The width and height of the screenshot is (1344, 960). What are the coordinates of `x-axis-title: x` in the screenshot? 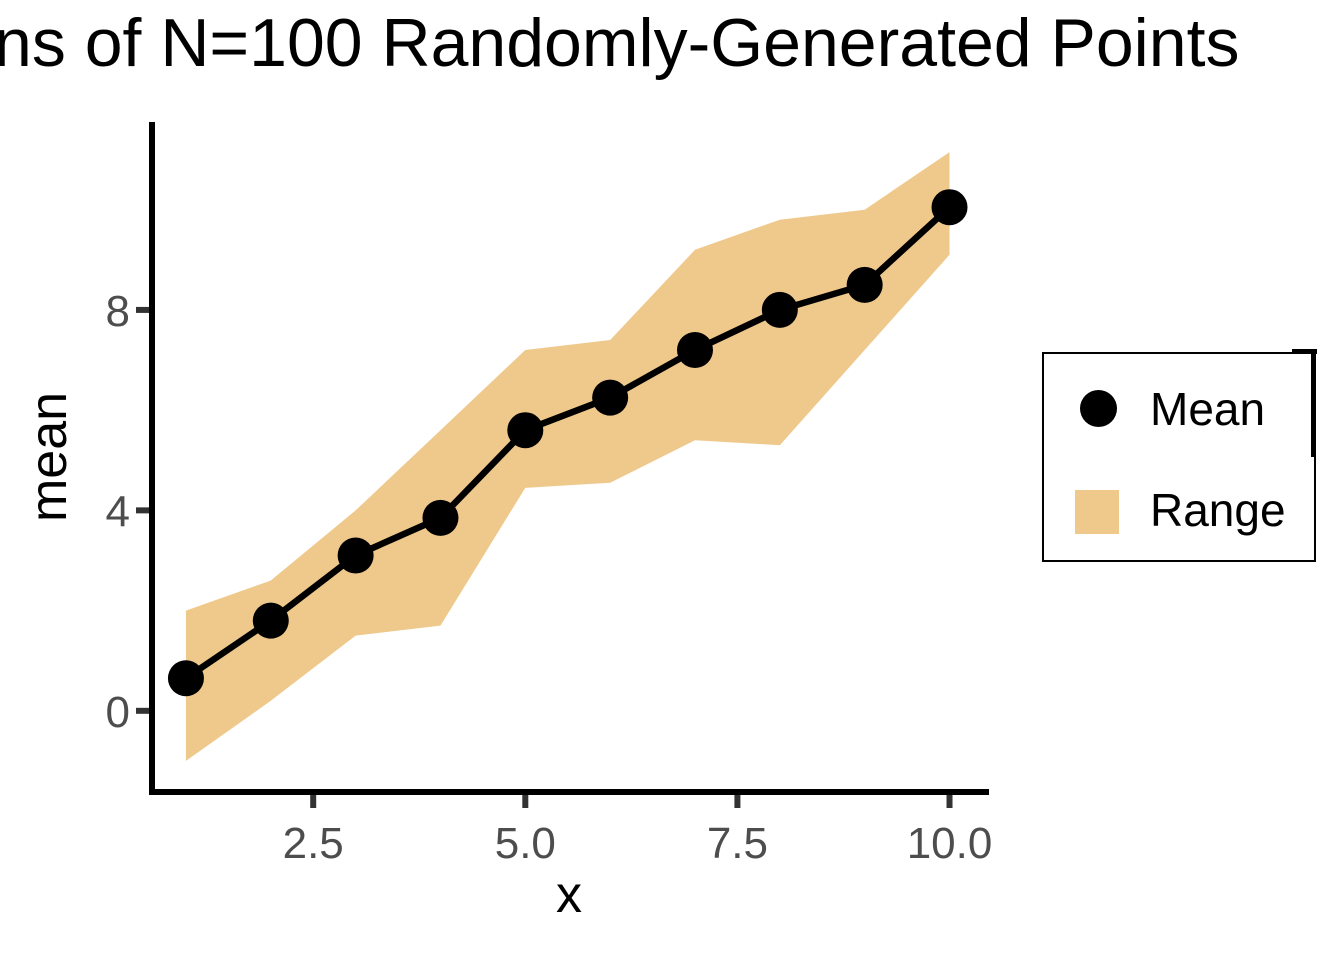 It's located at (569, 895).